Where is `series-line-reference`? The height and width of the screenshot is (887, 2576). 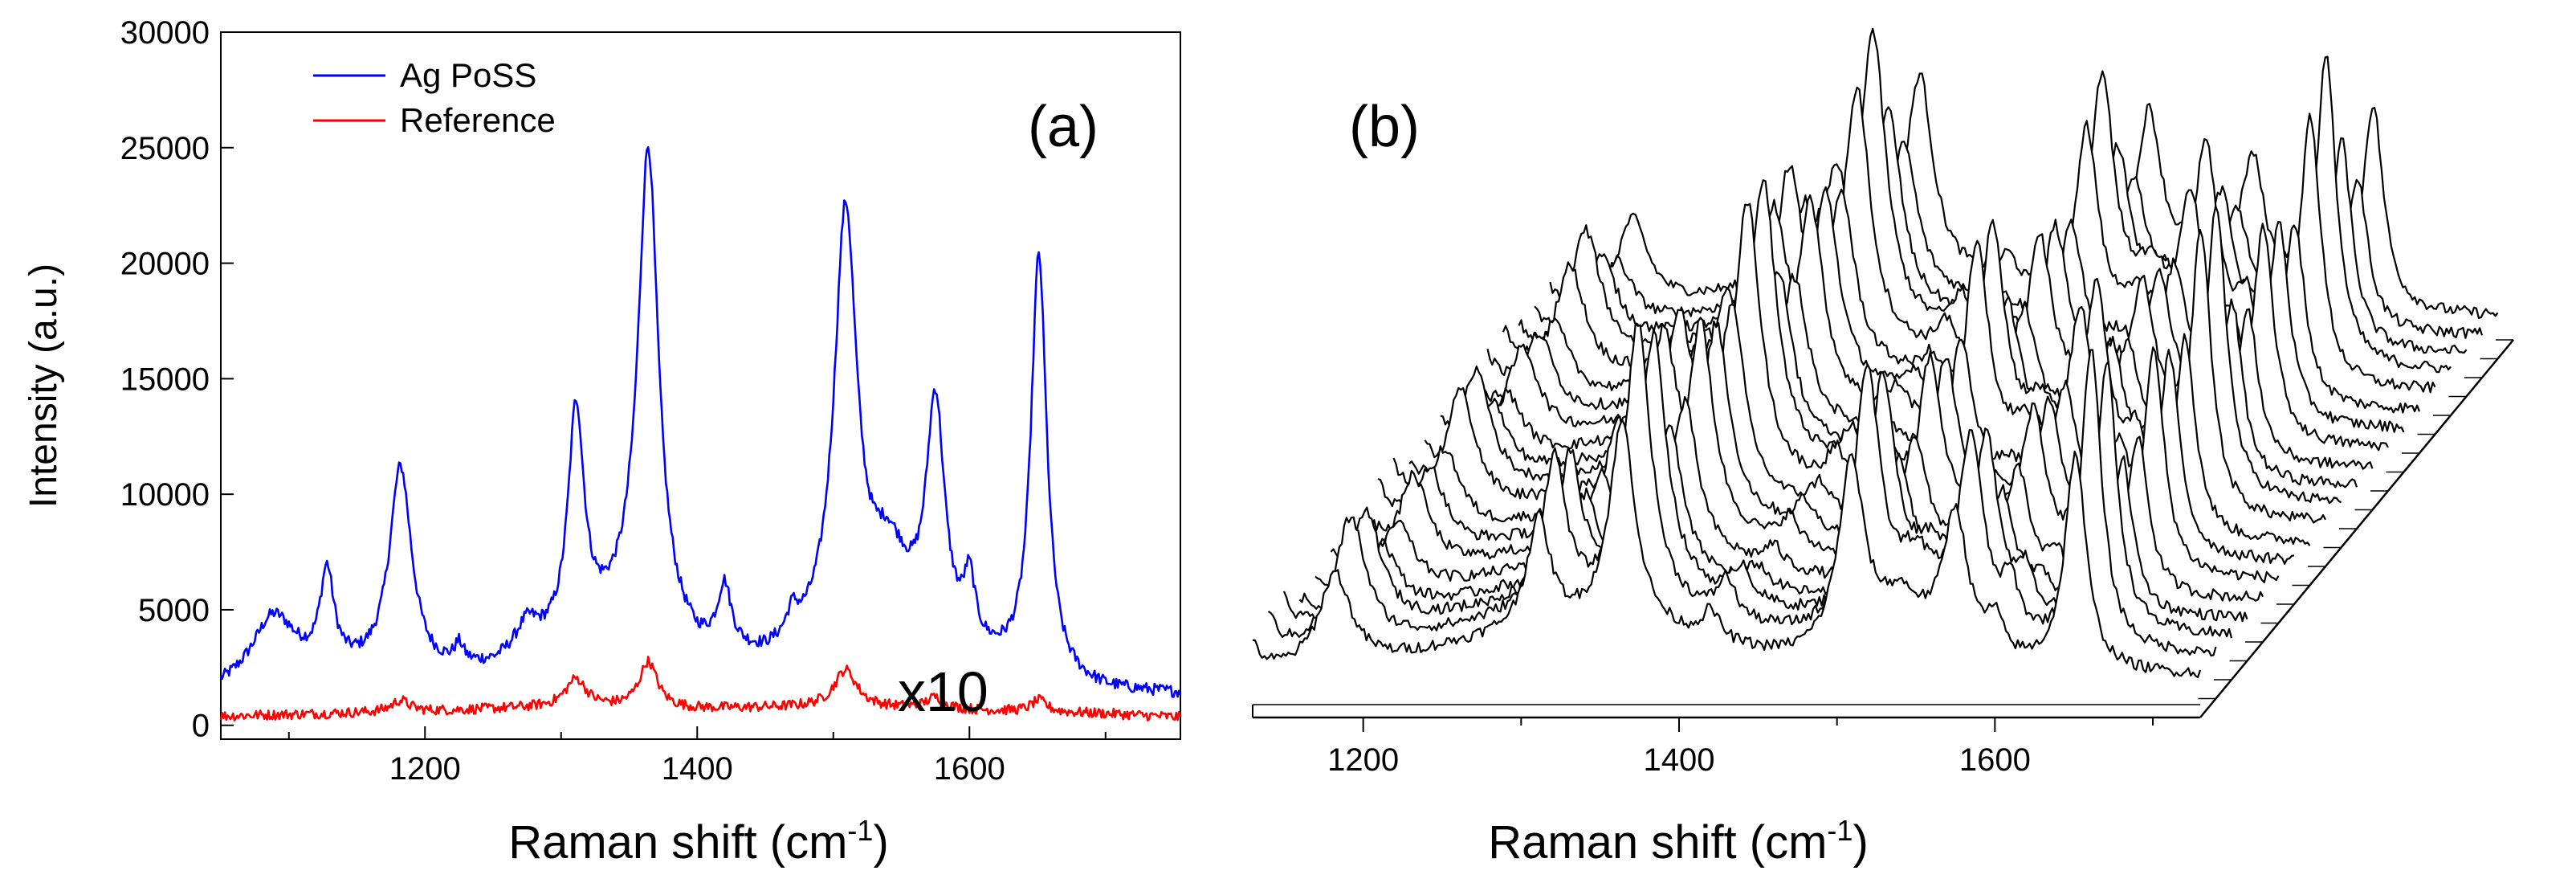 series-line-reference is located at coordinates (700, 688).